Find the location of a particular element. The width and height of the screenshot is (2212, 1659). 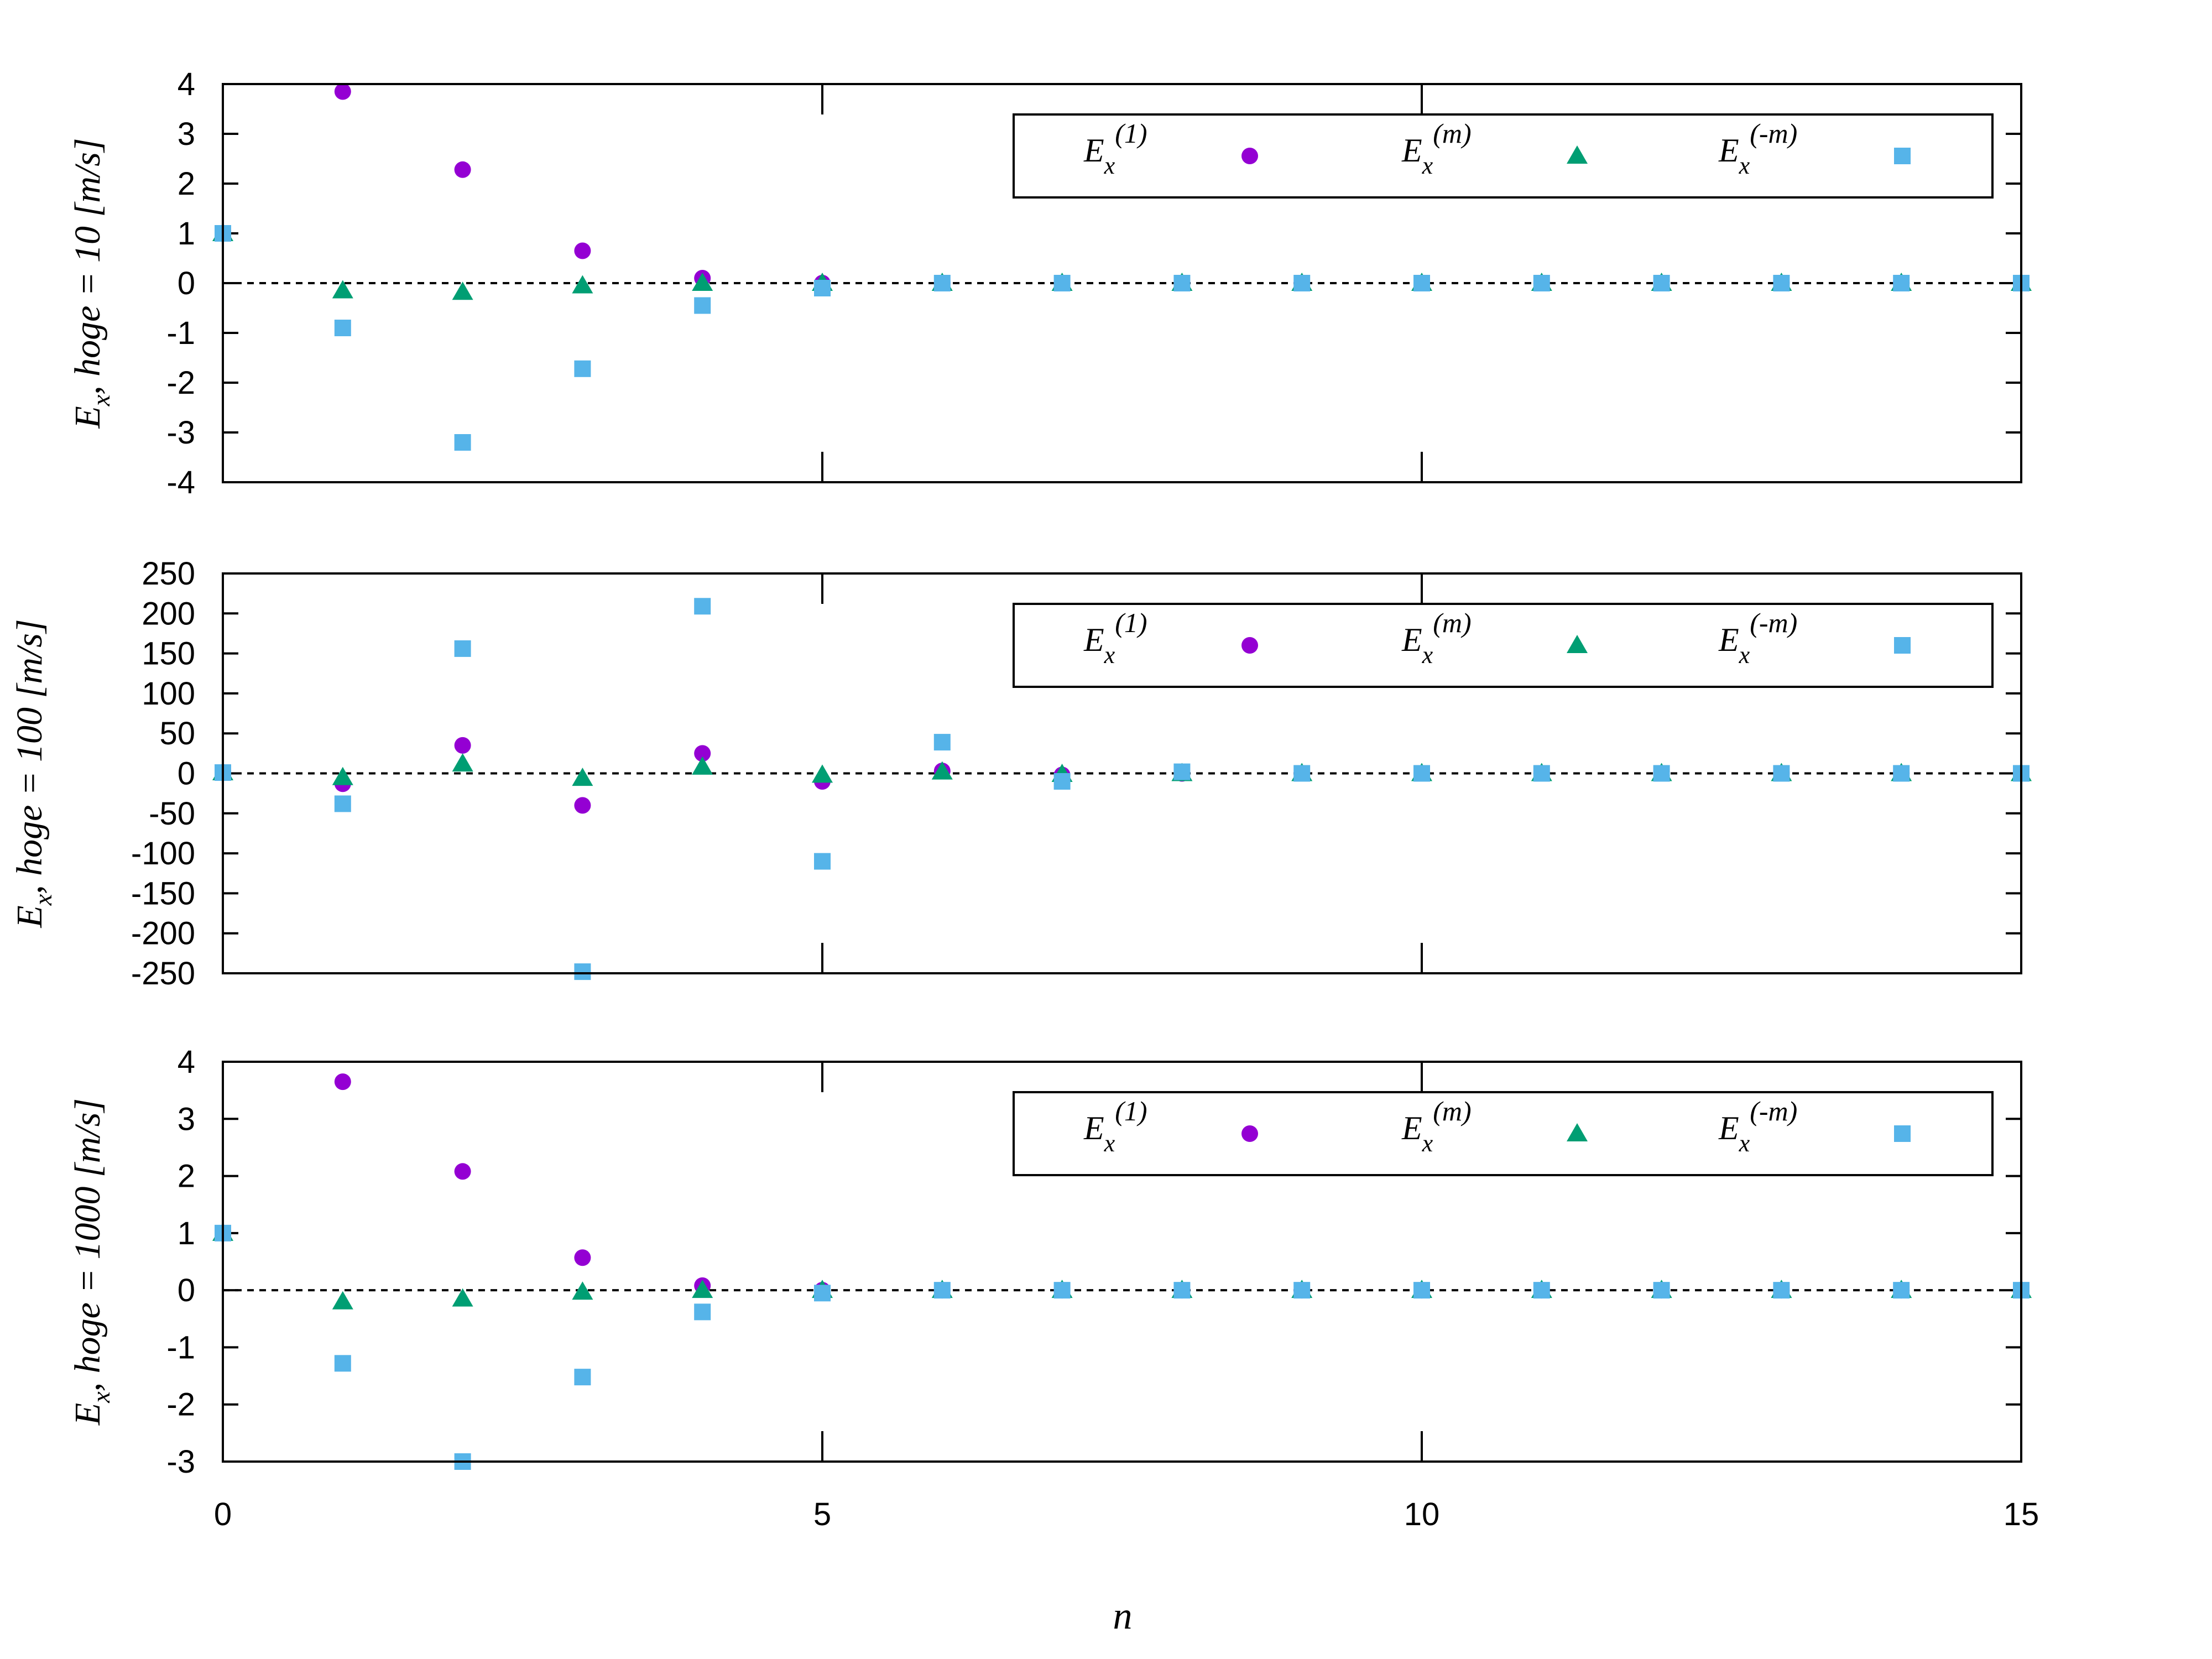

x-axis-label: n is located at coordinates (1123, 1616).